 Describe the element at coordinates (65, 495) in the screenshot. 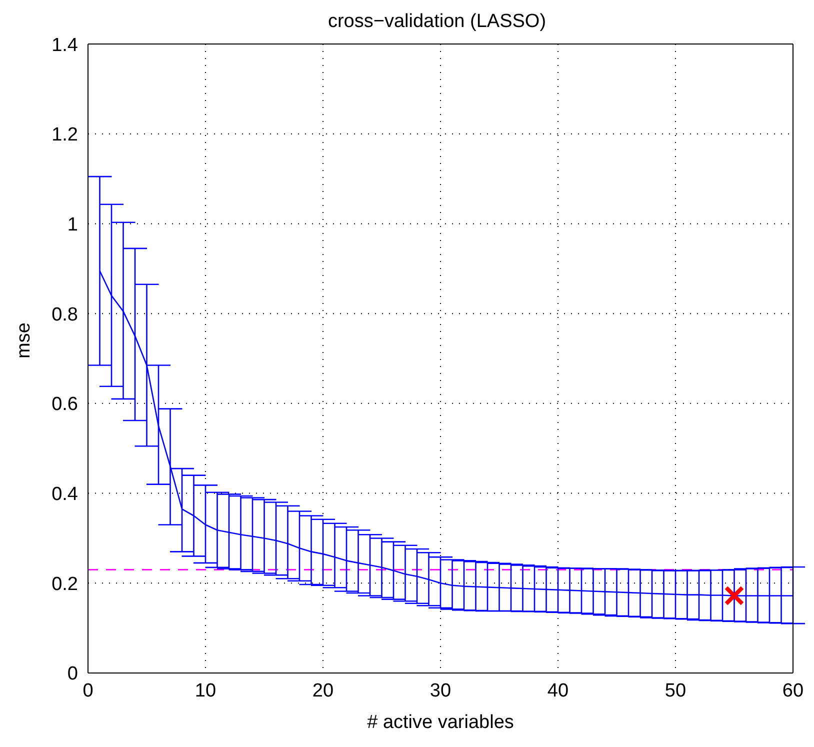

I see `y-tick-label: 0.4` at that location.